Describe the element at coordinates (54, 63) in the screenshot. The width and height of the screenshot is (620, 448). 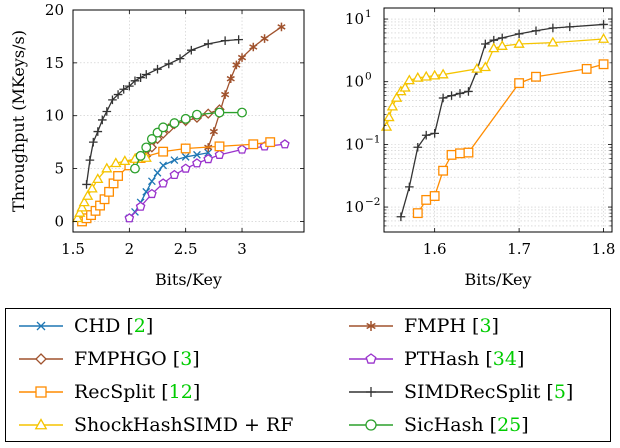
I see `y-tick-label: 15` at that location.